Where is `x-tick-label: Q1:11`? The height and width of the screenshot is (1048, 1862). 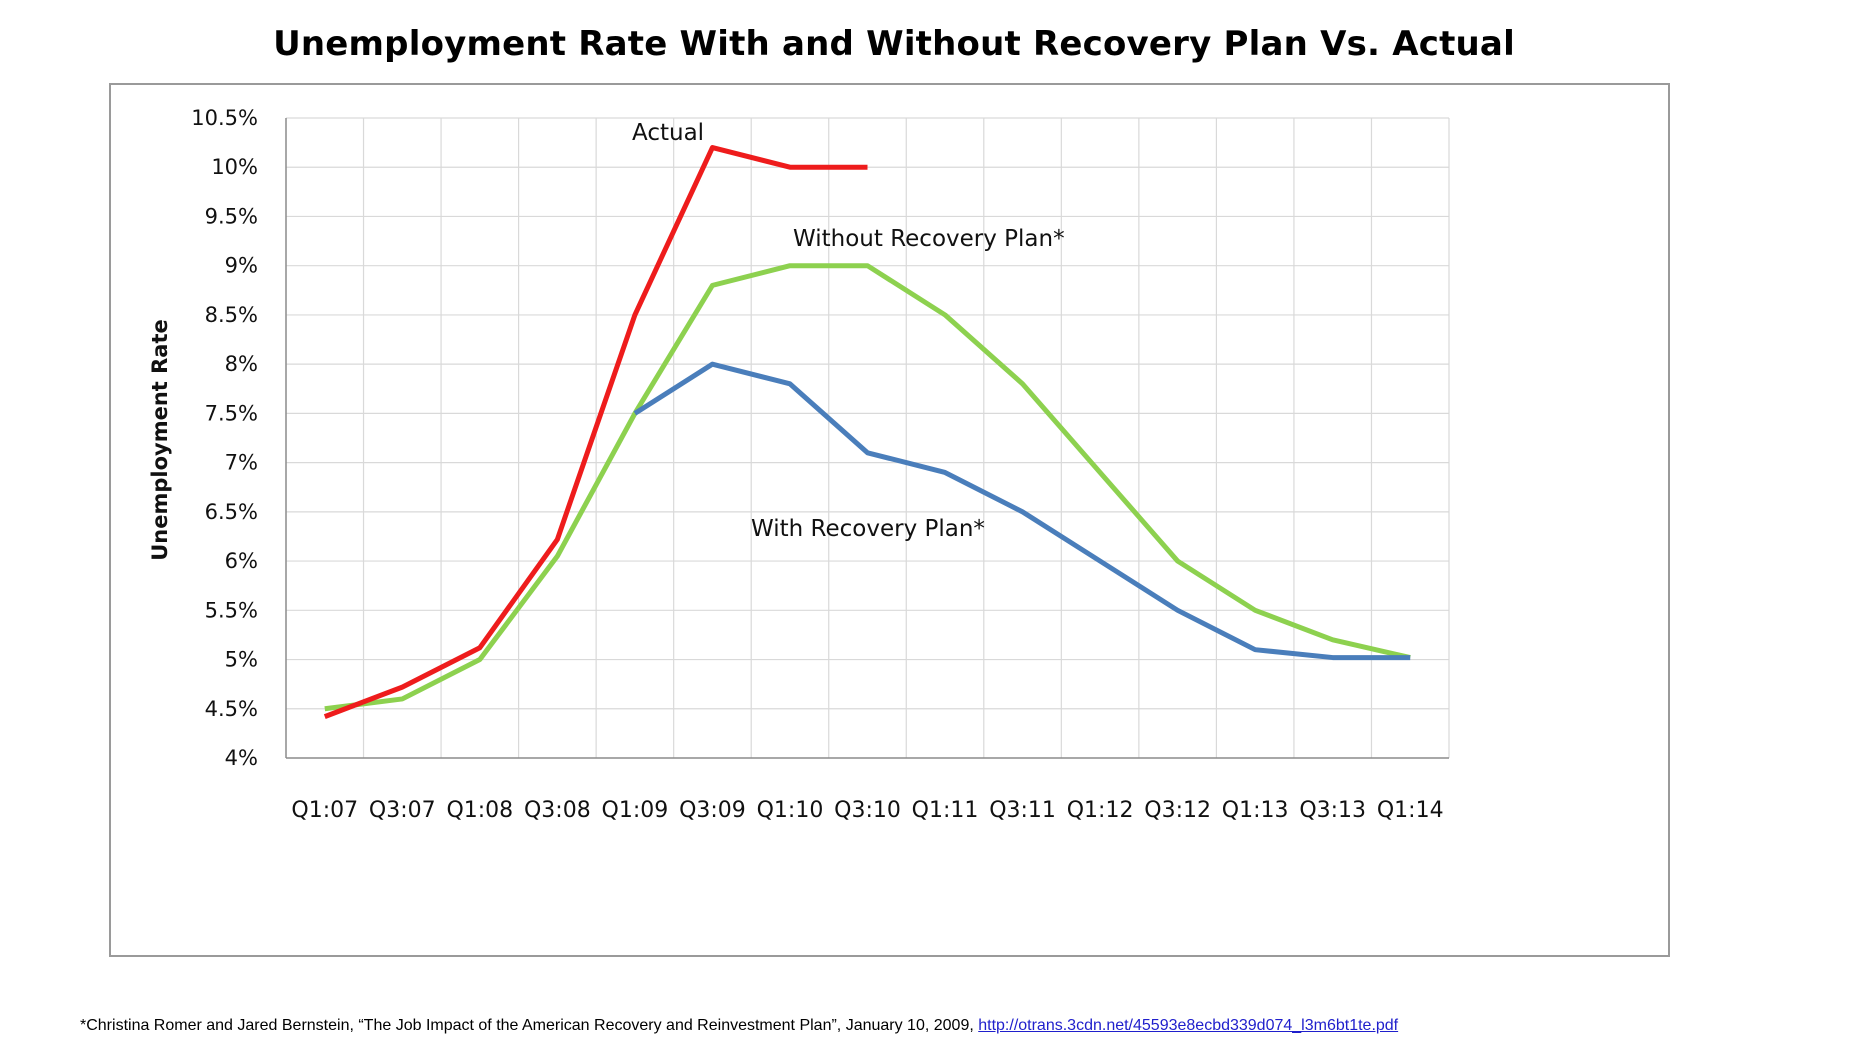 x-tick-label: Q1:11 is located at coordinates (945, 810).